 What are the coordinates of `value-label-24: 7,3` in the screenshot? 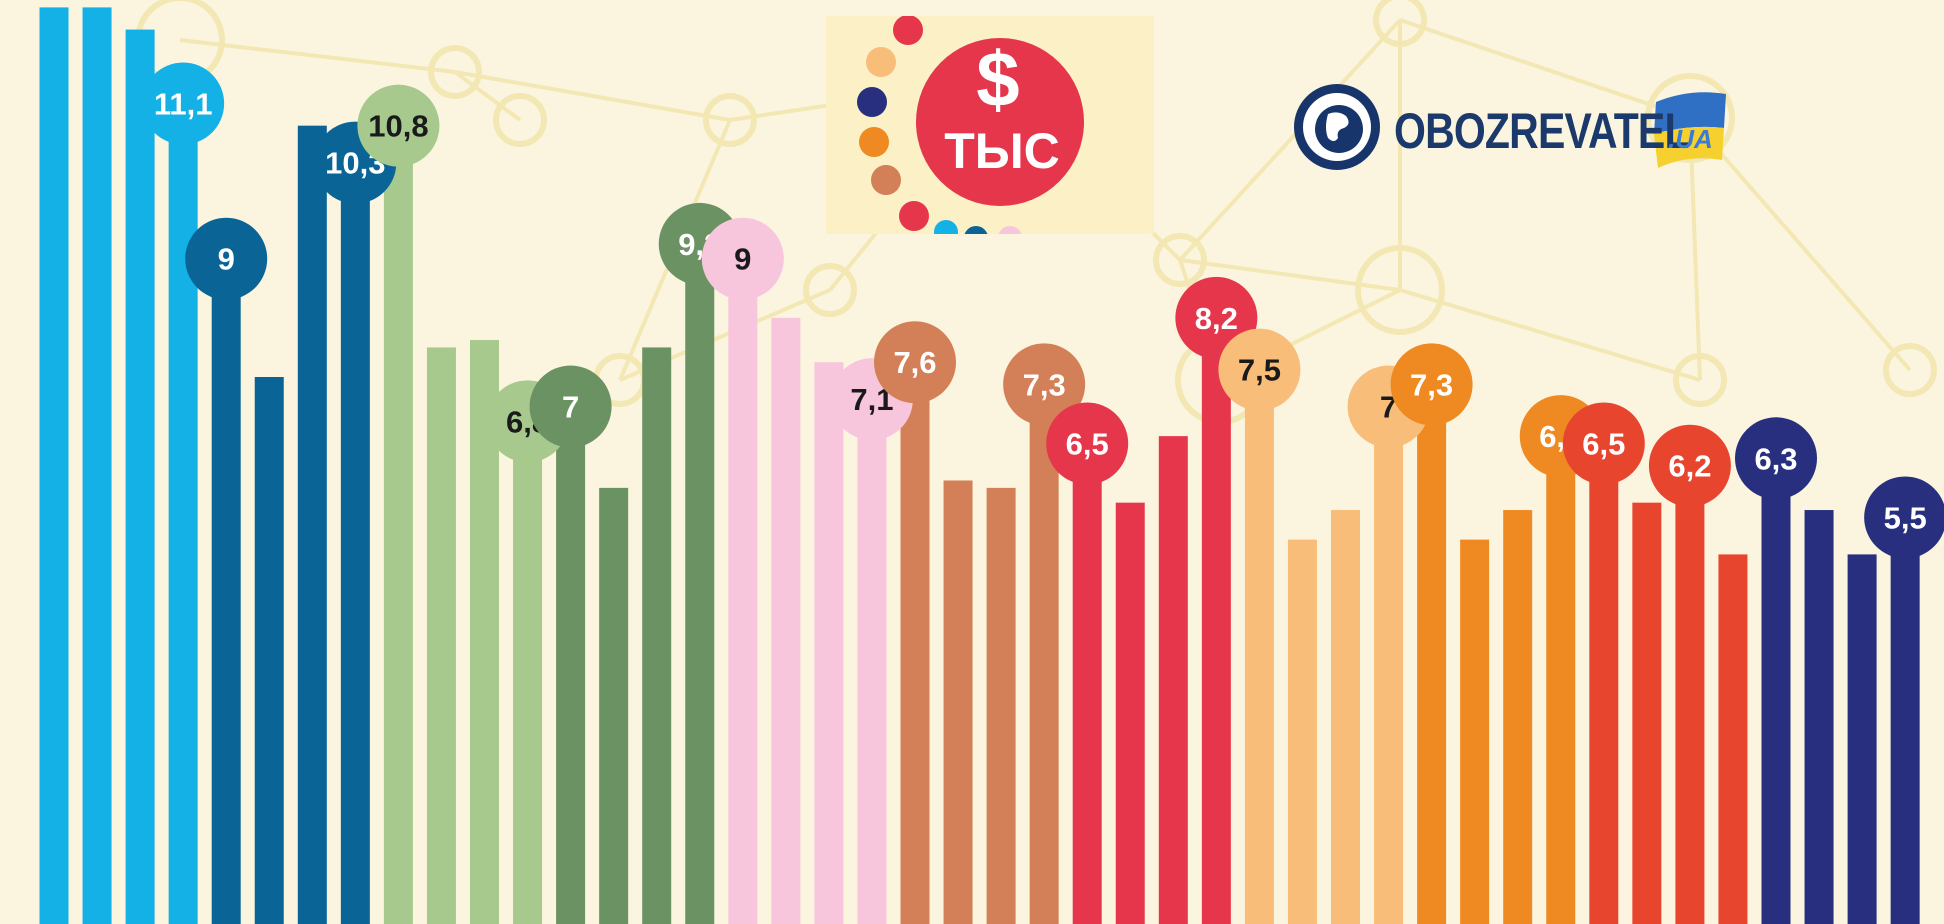 It's located at (1044, 384).